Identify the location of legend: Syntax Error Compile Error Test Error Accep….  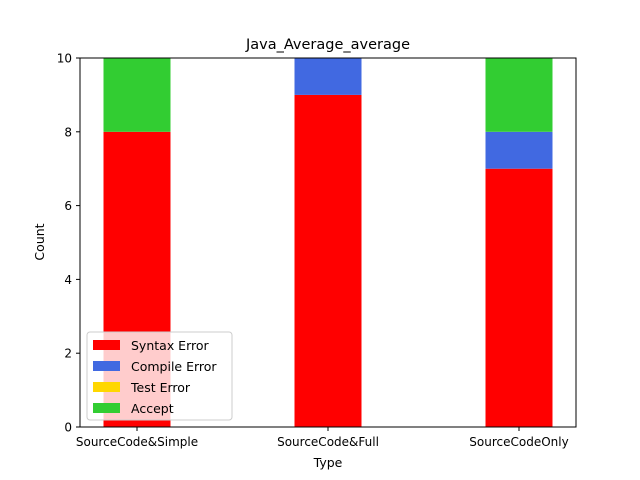
(159, 376).